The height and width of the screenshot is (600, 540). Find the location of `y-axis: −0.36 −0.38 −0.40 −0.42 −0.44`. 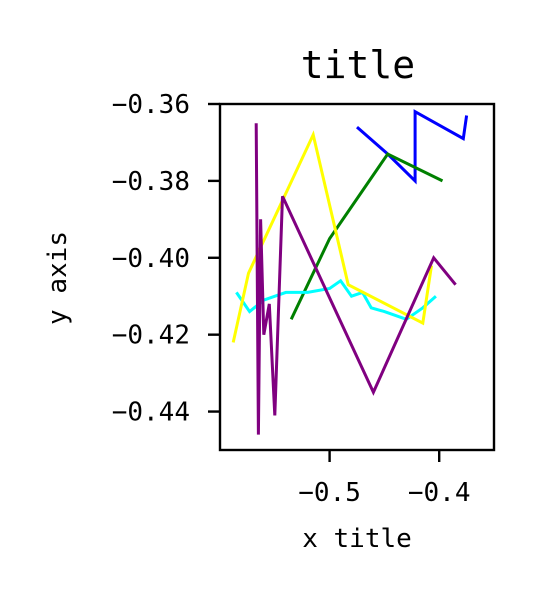

y-axis: −0.36 −0.38 −0.40 −0.42 −0.44 is located at coordinates (166, 259).